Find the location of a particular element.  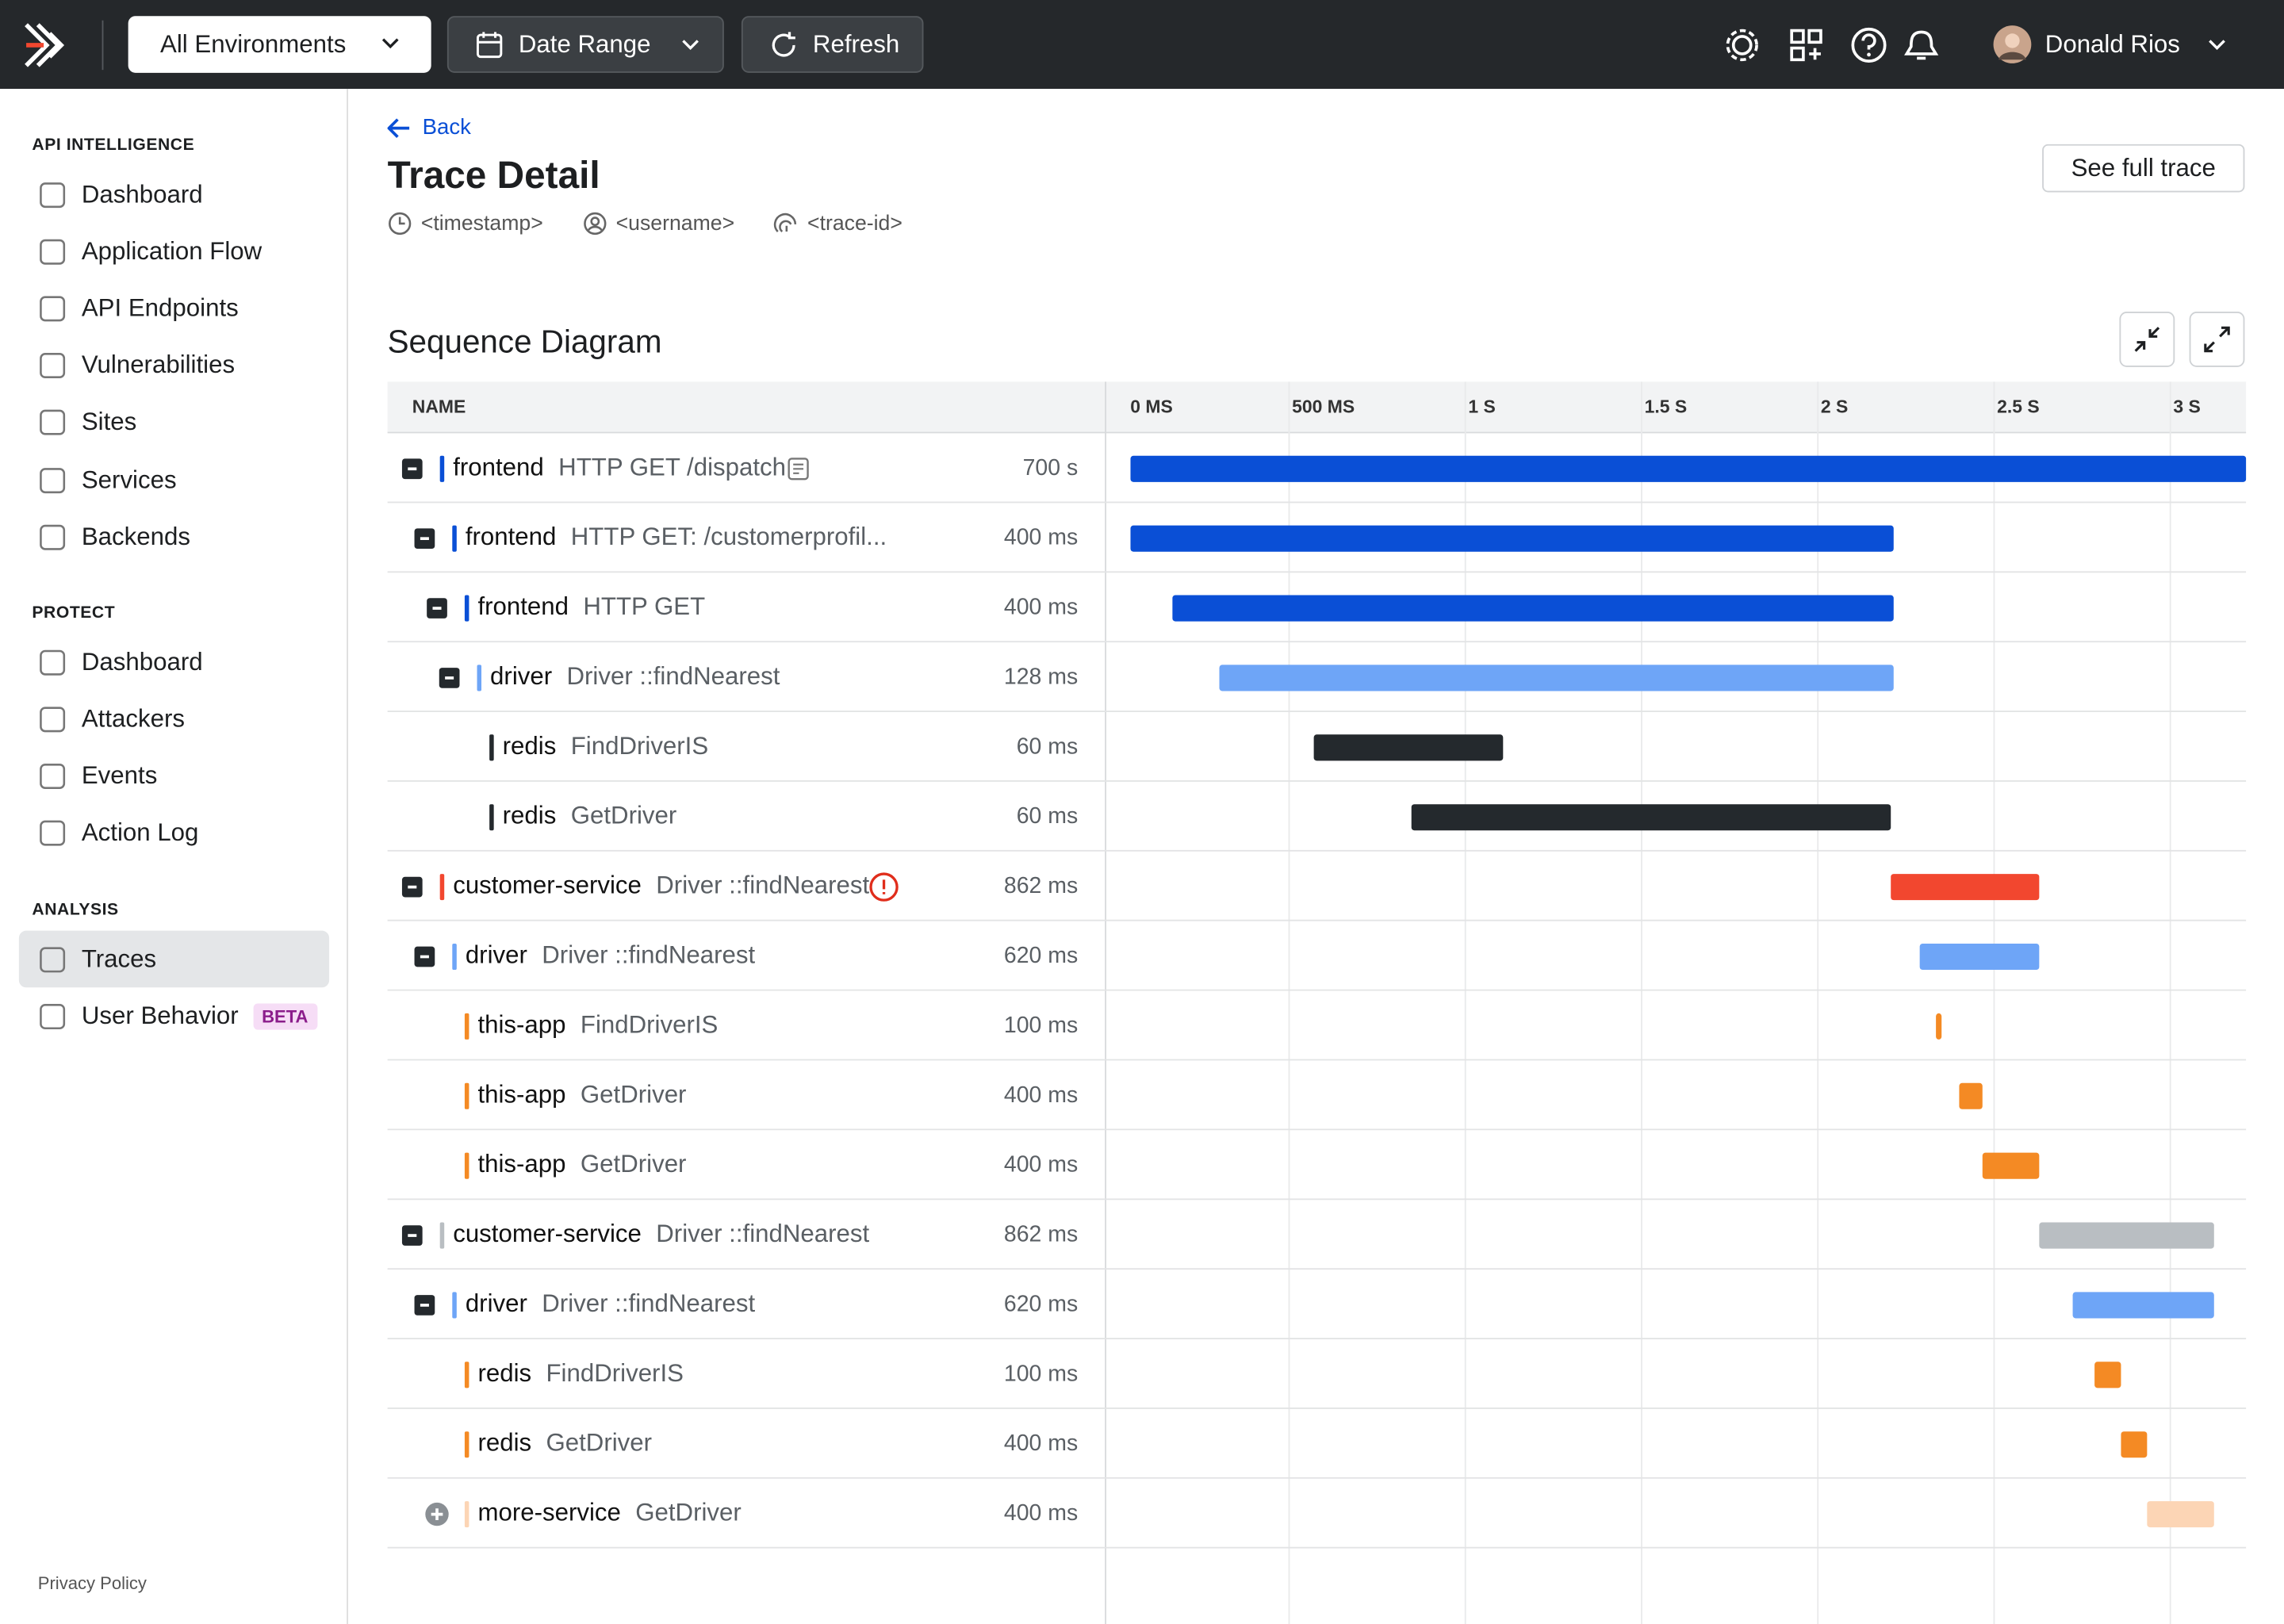

note-icon is located at coordinates (798, 469).